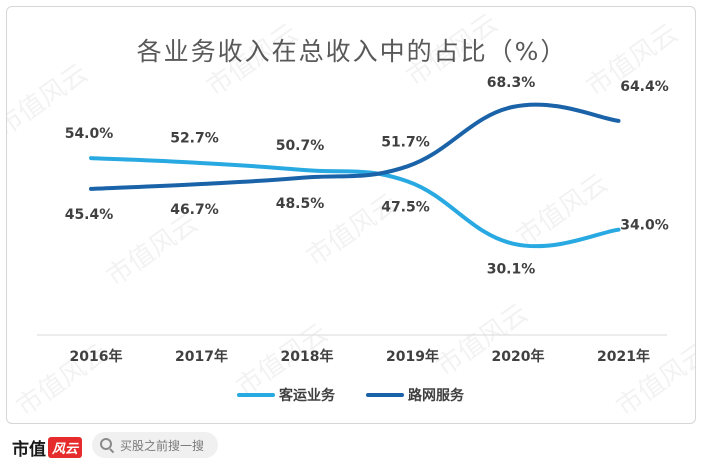 This screenshot has height=469, width=704. What do you see at coordinates (352, 446) in the screenshot?
I see `footer-bar: 市值 风云 买股之前搜一搜` at bounding box center [352, 446].